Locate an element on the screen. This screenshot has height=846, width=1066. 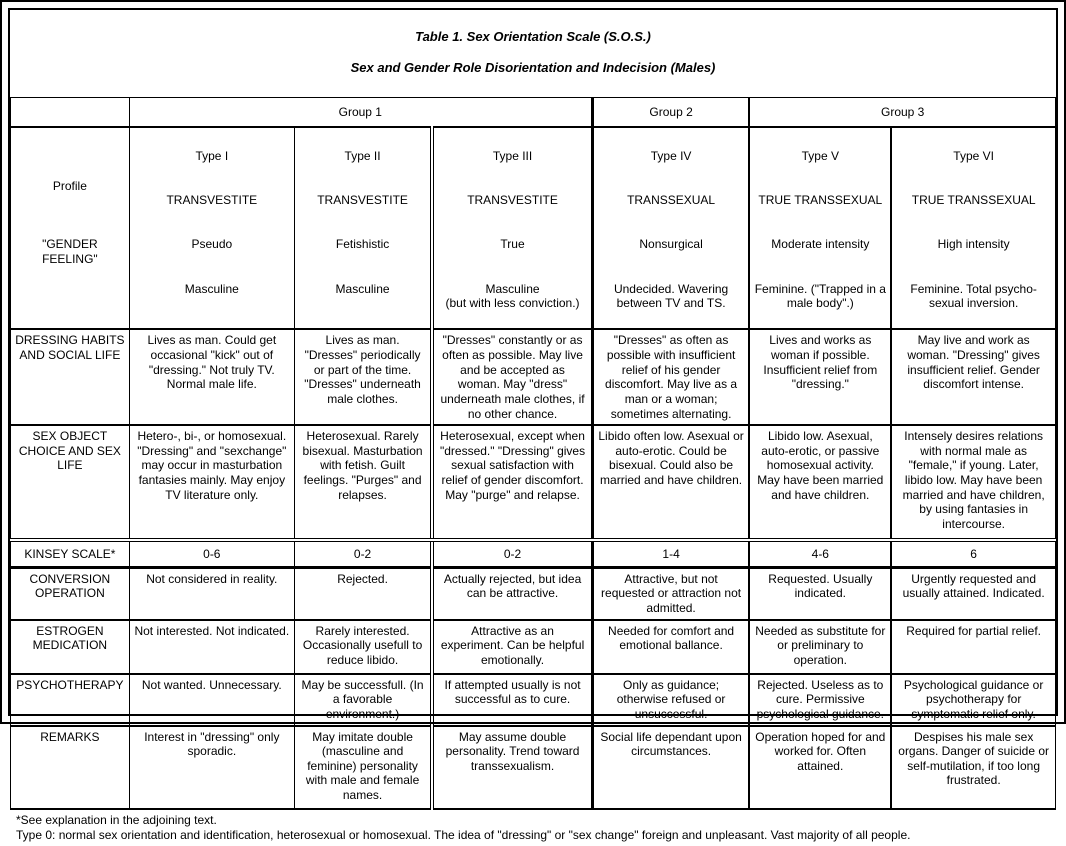
cell-kinsey-type-v: 4-6 is located at coordinates (820, 554).